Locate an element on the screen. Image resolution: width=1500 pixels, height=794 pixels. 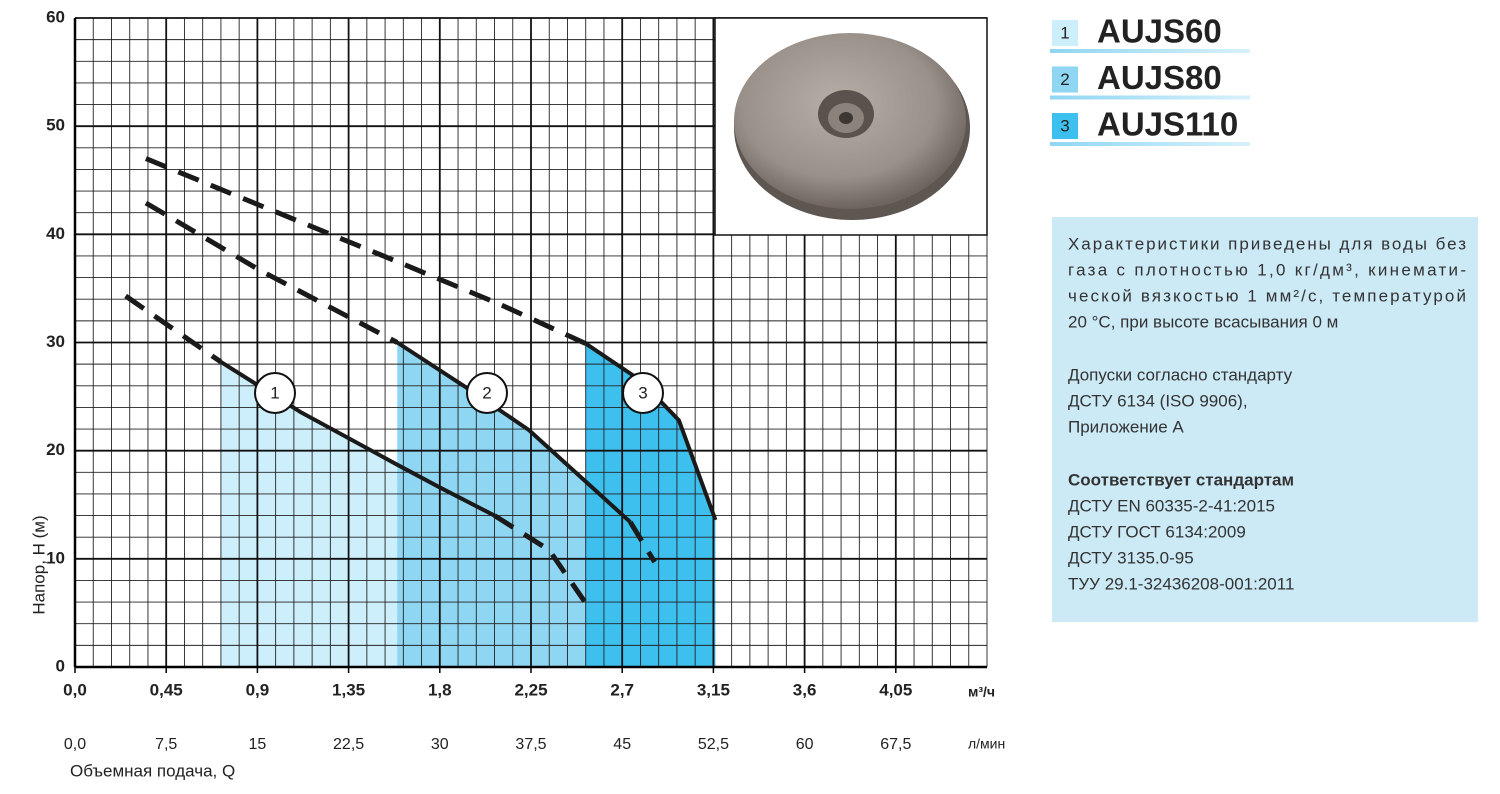
x-tick-label: 1,8 is located at coordinates (440, 689).